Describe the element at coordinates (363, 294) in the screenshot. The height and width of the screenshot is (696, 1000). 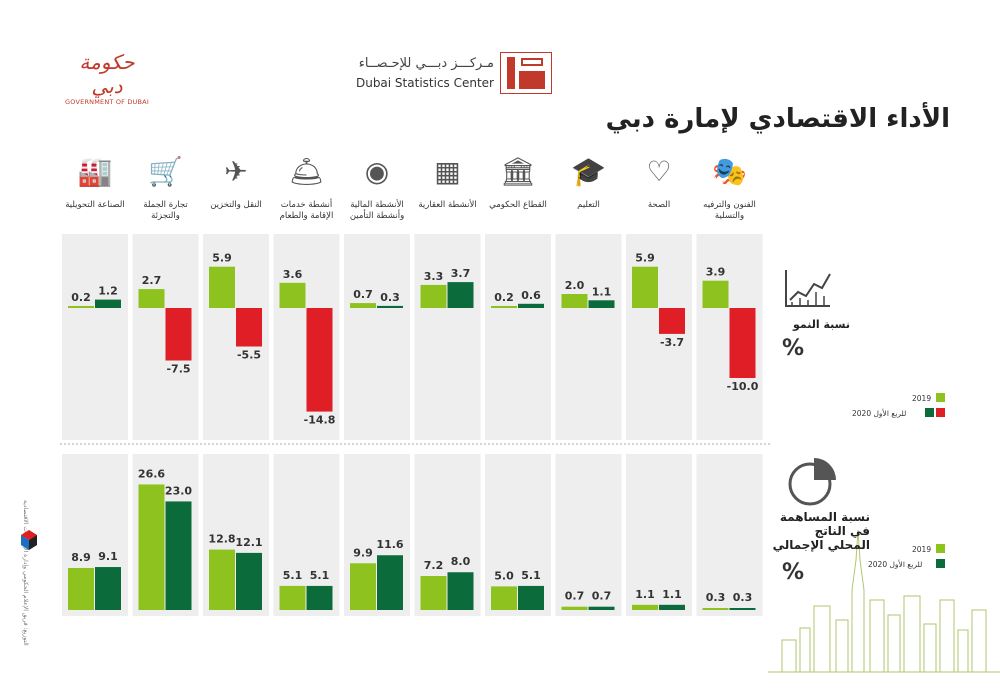
I see `growth-label-2019: 0.7` at that location.